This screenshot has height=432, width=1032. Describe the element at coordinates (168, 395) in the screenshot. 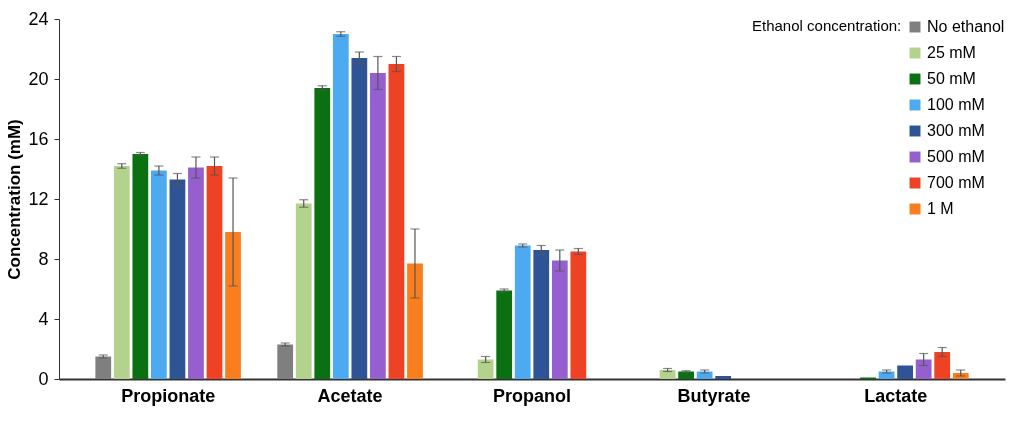

I see `x-tick-label: Propionate` at that location.